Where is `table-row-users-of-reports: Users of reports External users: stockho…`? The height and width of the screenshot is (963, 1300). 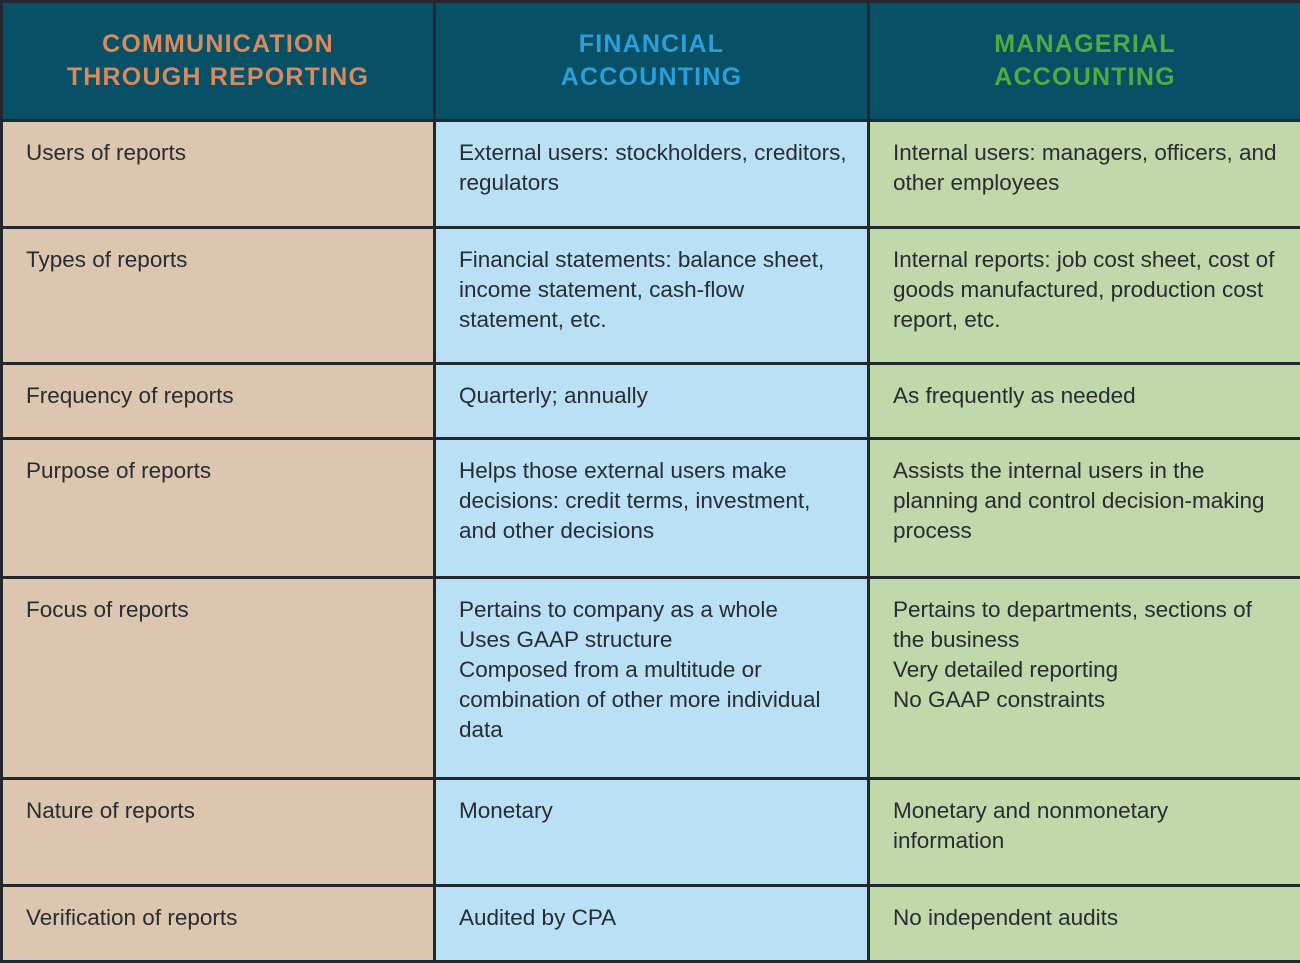
table-row-users-of-reports: Users of reports External users: stockho… is located at coordinates (650, 174).